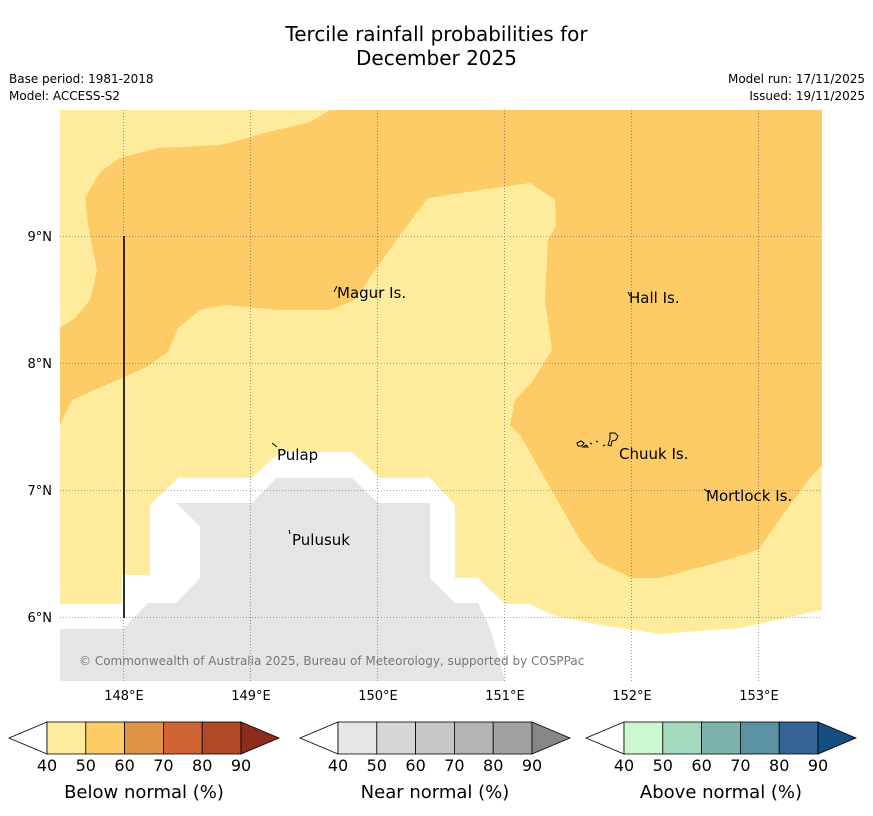  I want to click on zone-below-40-50-dash, so click(441, 351).